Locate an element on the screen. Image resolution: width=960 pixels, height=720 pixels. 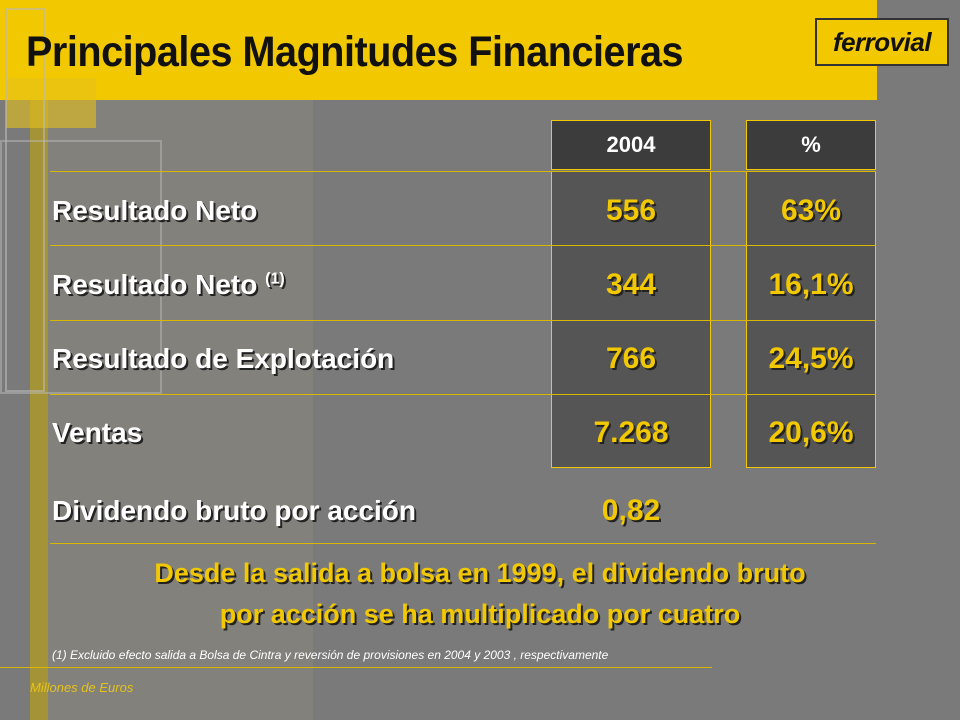
percent-resultado-explotacion: 24,5% is located at coordinates (811, 358).